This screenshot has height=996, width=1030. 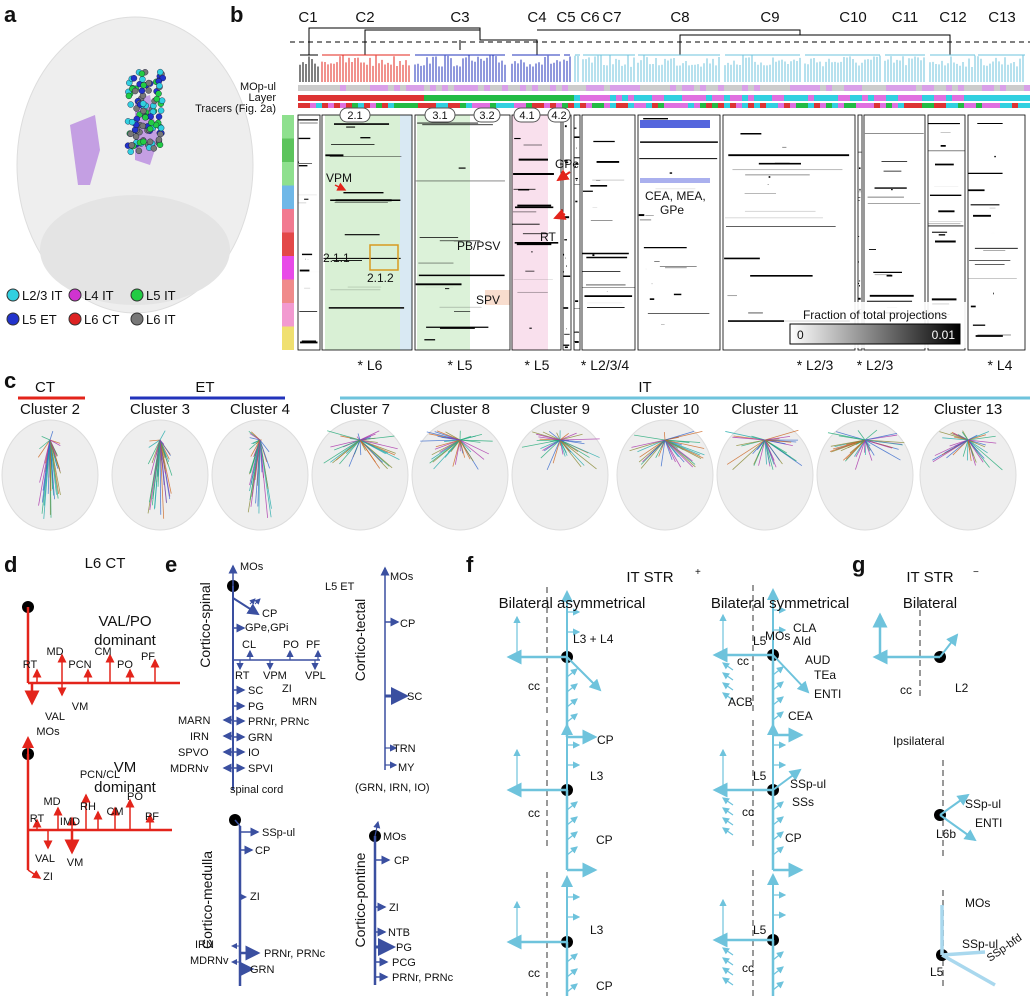 I want to click on label: Bilateral symmetrical, so click(x=780, y=603).